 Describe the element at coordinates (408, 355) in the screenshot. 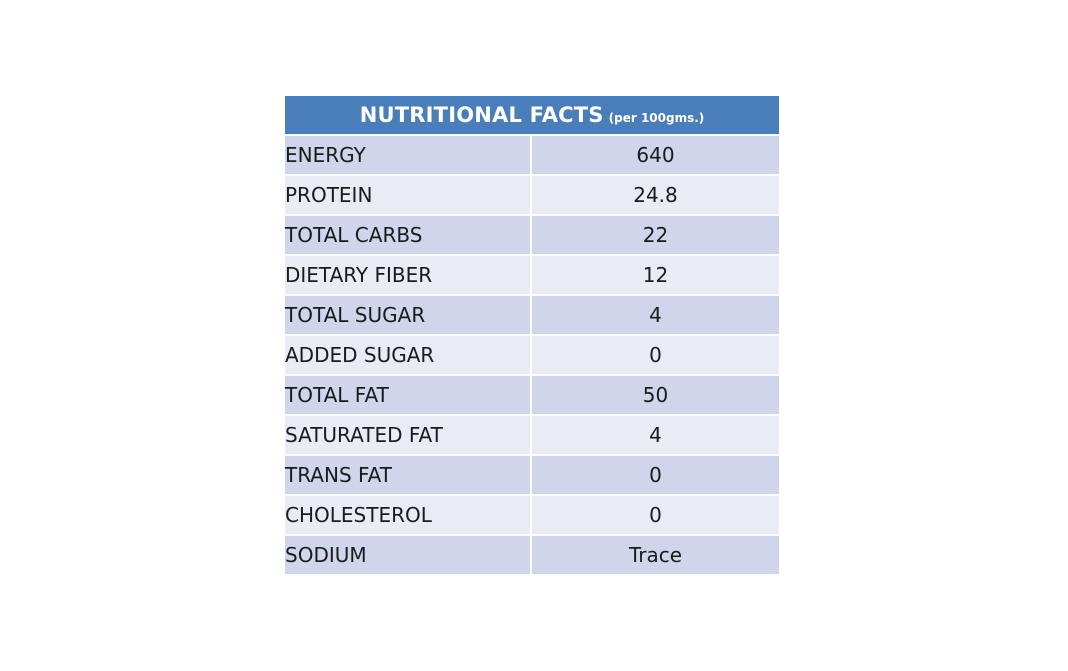

I see `nutrient-label: ADDED SUGAR` at that location.